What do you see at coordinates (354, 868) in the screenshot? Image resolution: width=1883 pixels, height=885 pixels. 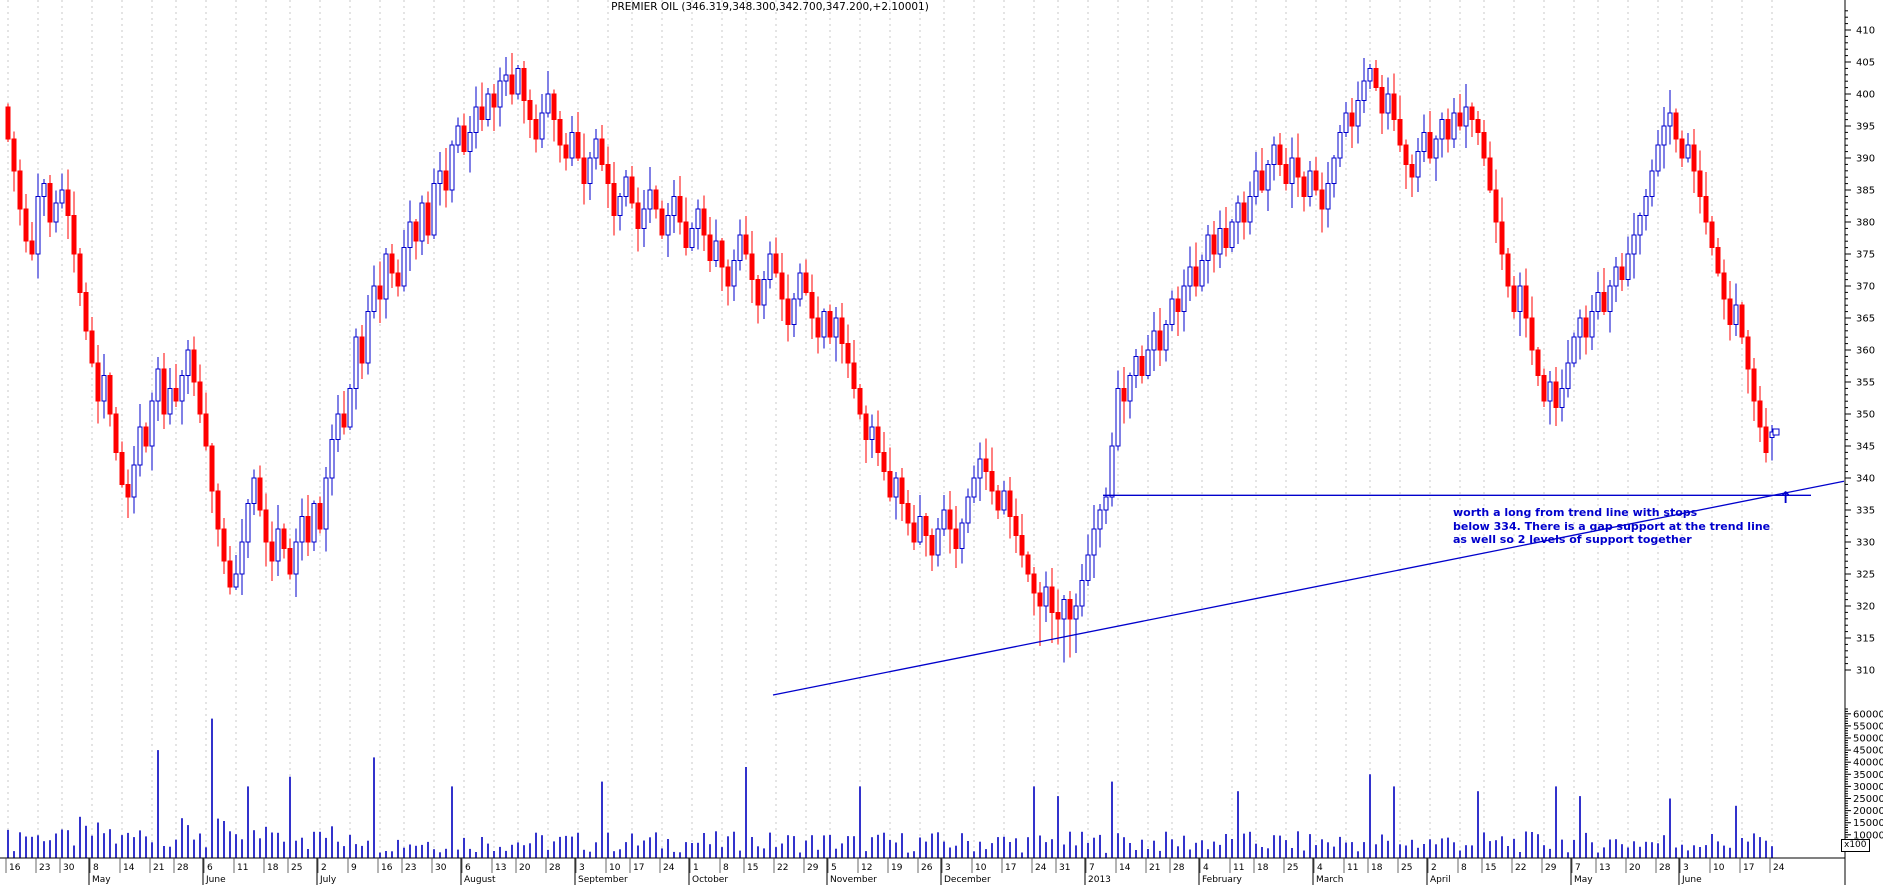 I see `svg-text: 9` at bounding box center [354, 868].